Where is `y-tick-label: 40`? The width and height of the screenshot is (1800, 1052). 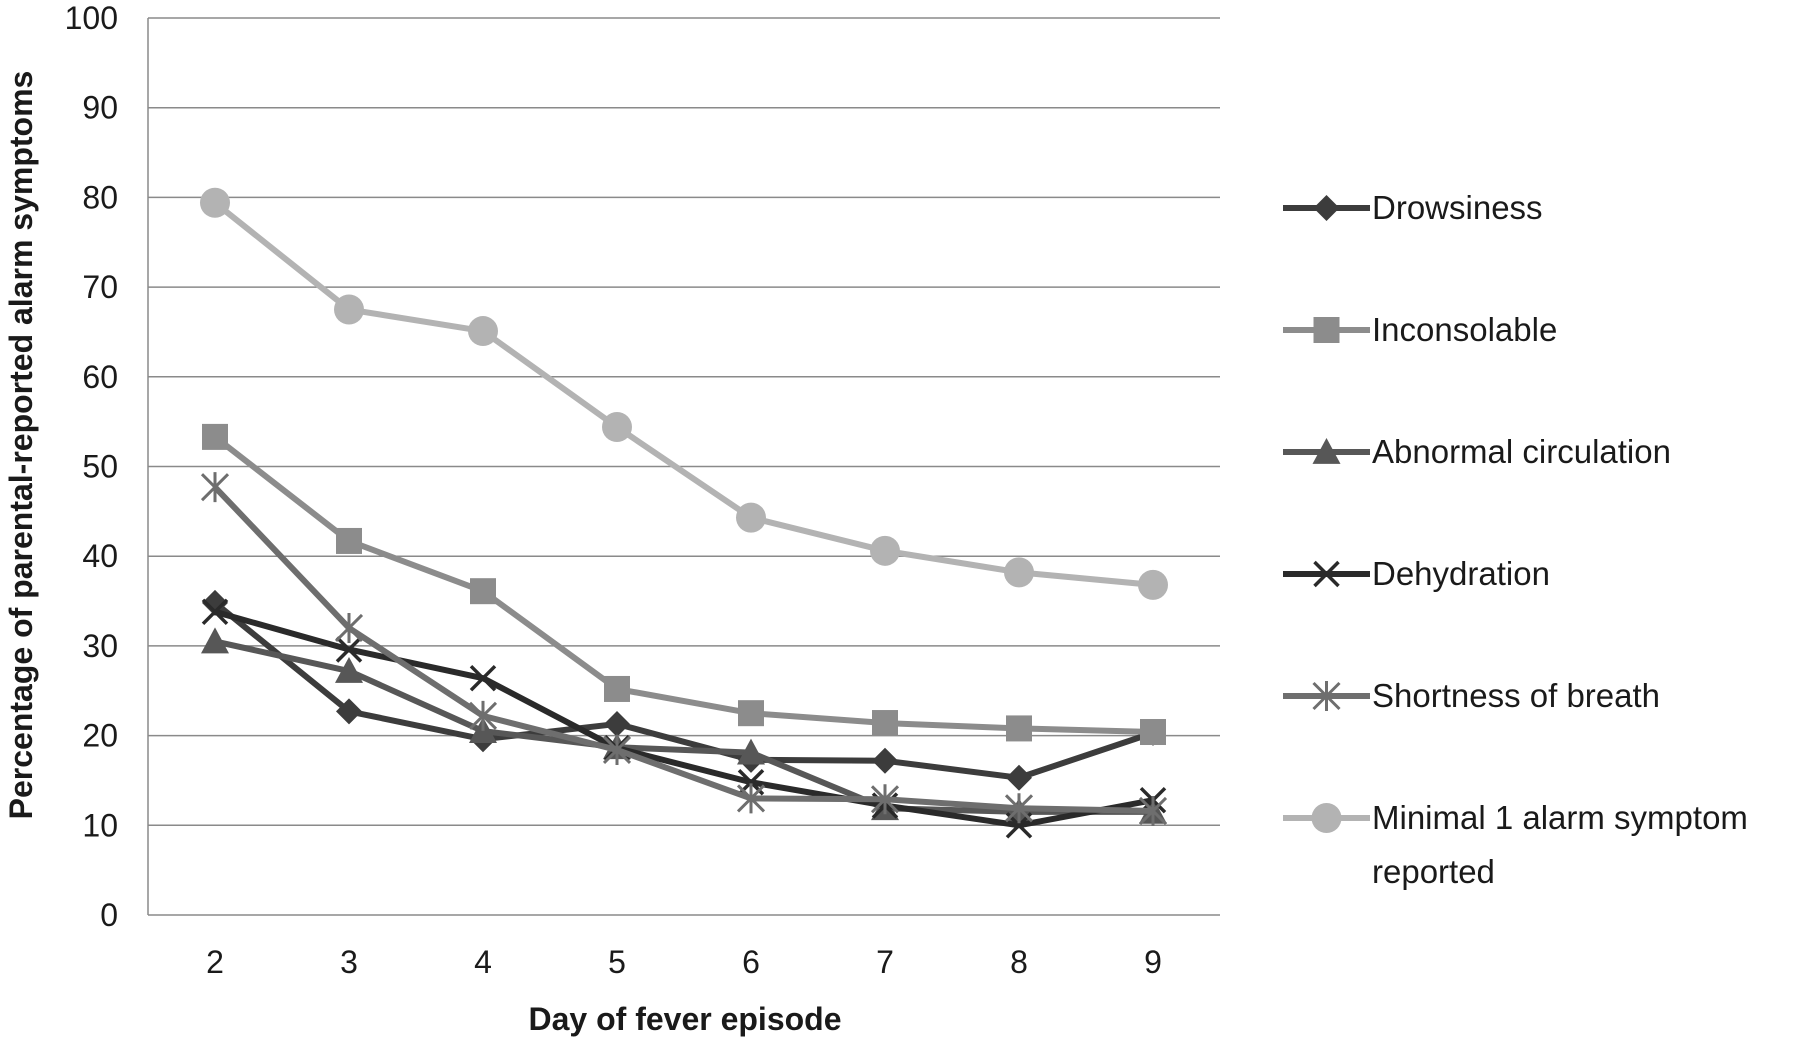 y-tick-label: 40 is located at coordinates (100, 556).